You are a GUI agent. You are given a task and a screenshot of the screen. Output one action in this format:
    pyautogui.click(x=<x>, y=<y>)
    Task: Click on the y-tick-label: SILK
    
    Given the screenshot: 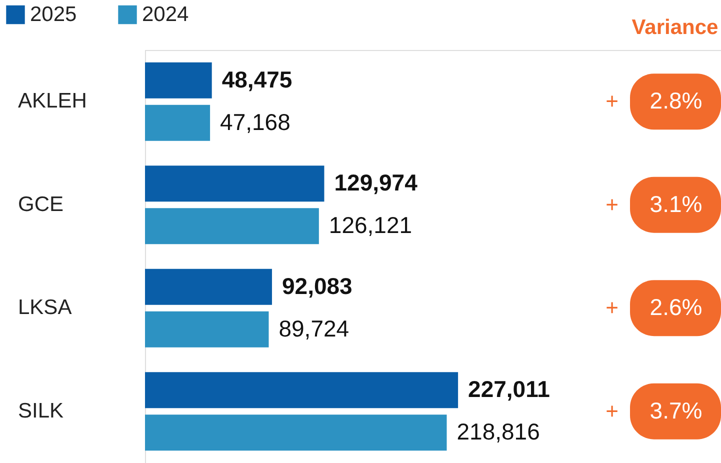 What is the action you would take?
    pyautogui.click(x=41, y=410)
    